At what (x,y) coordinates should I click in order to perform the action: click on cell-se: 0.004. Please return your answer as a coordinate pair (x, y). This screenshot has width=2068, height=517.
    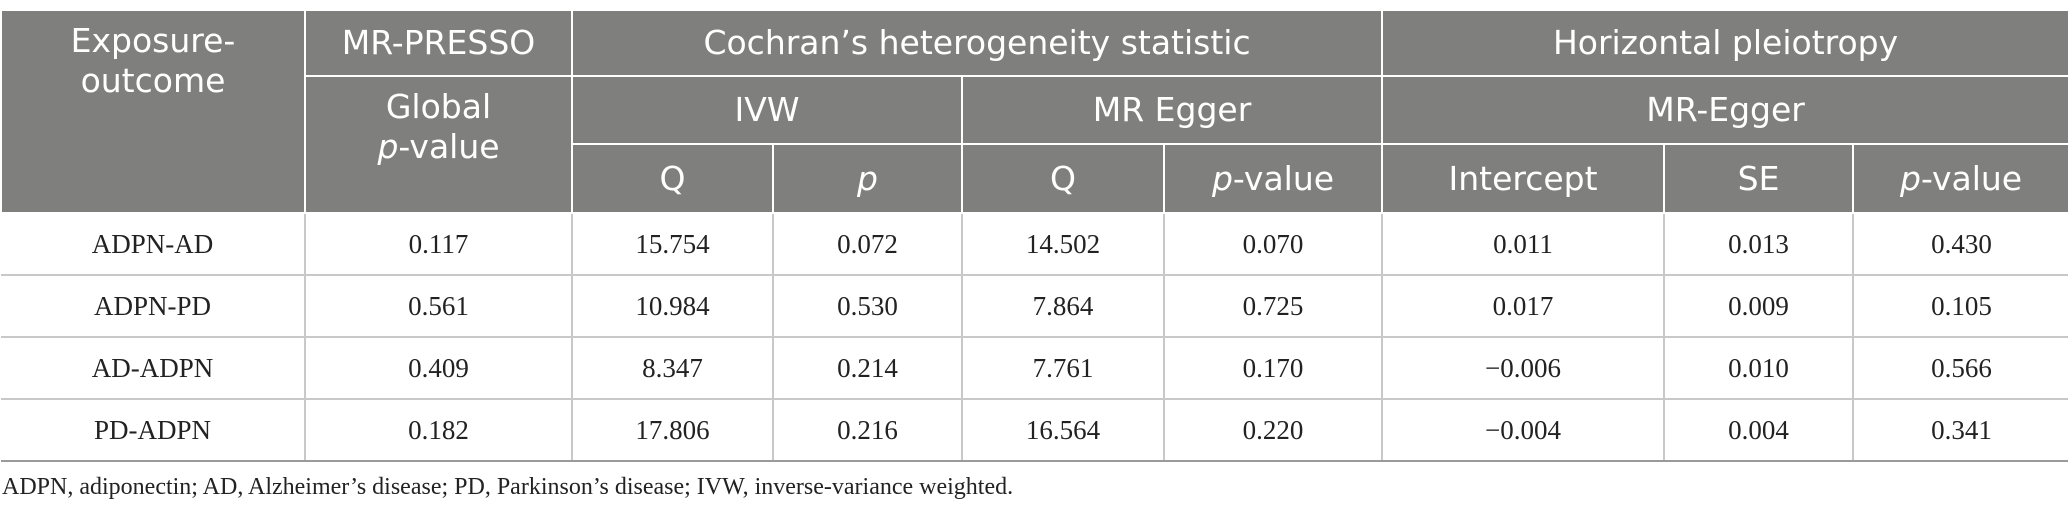
    Looking at the image, I should click on (1758, 430).